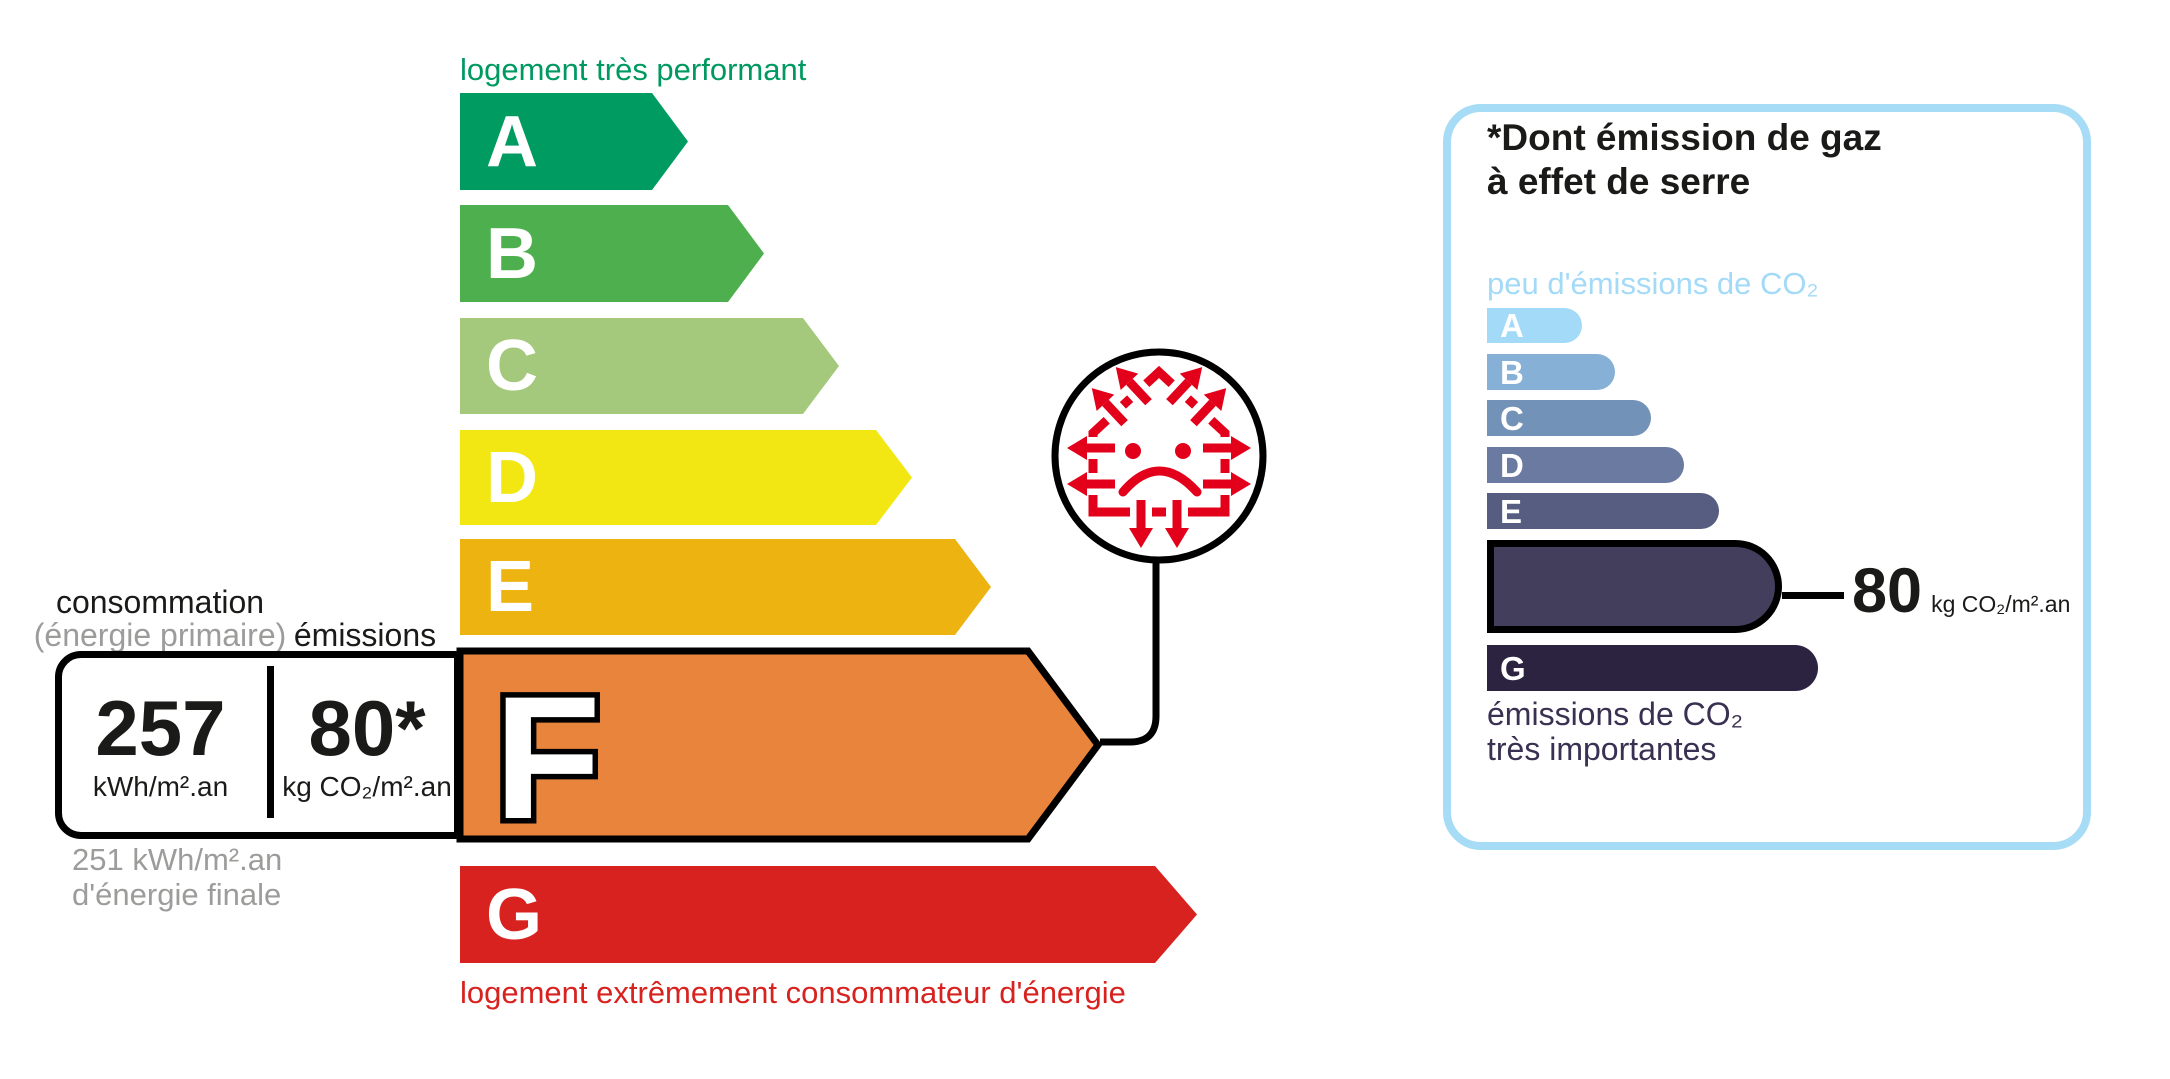 This screenshot has width=2170, height=1079. Describe the element at coordinates (1569, 418) in the screenshot. I see `co2-grade-bar: C` at that location.